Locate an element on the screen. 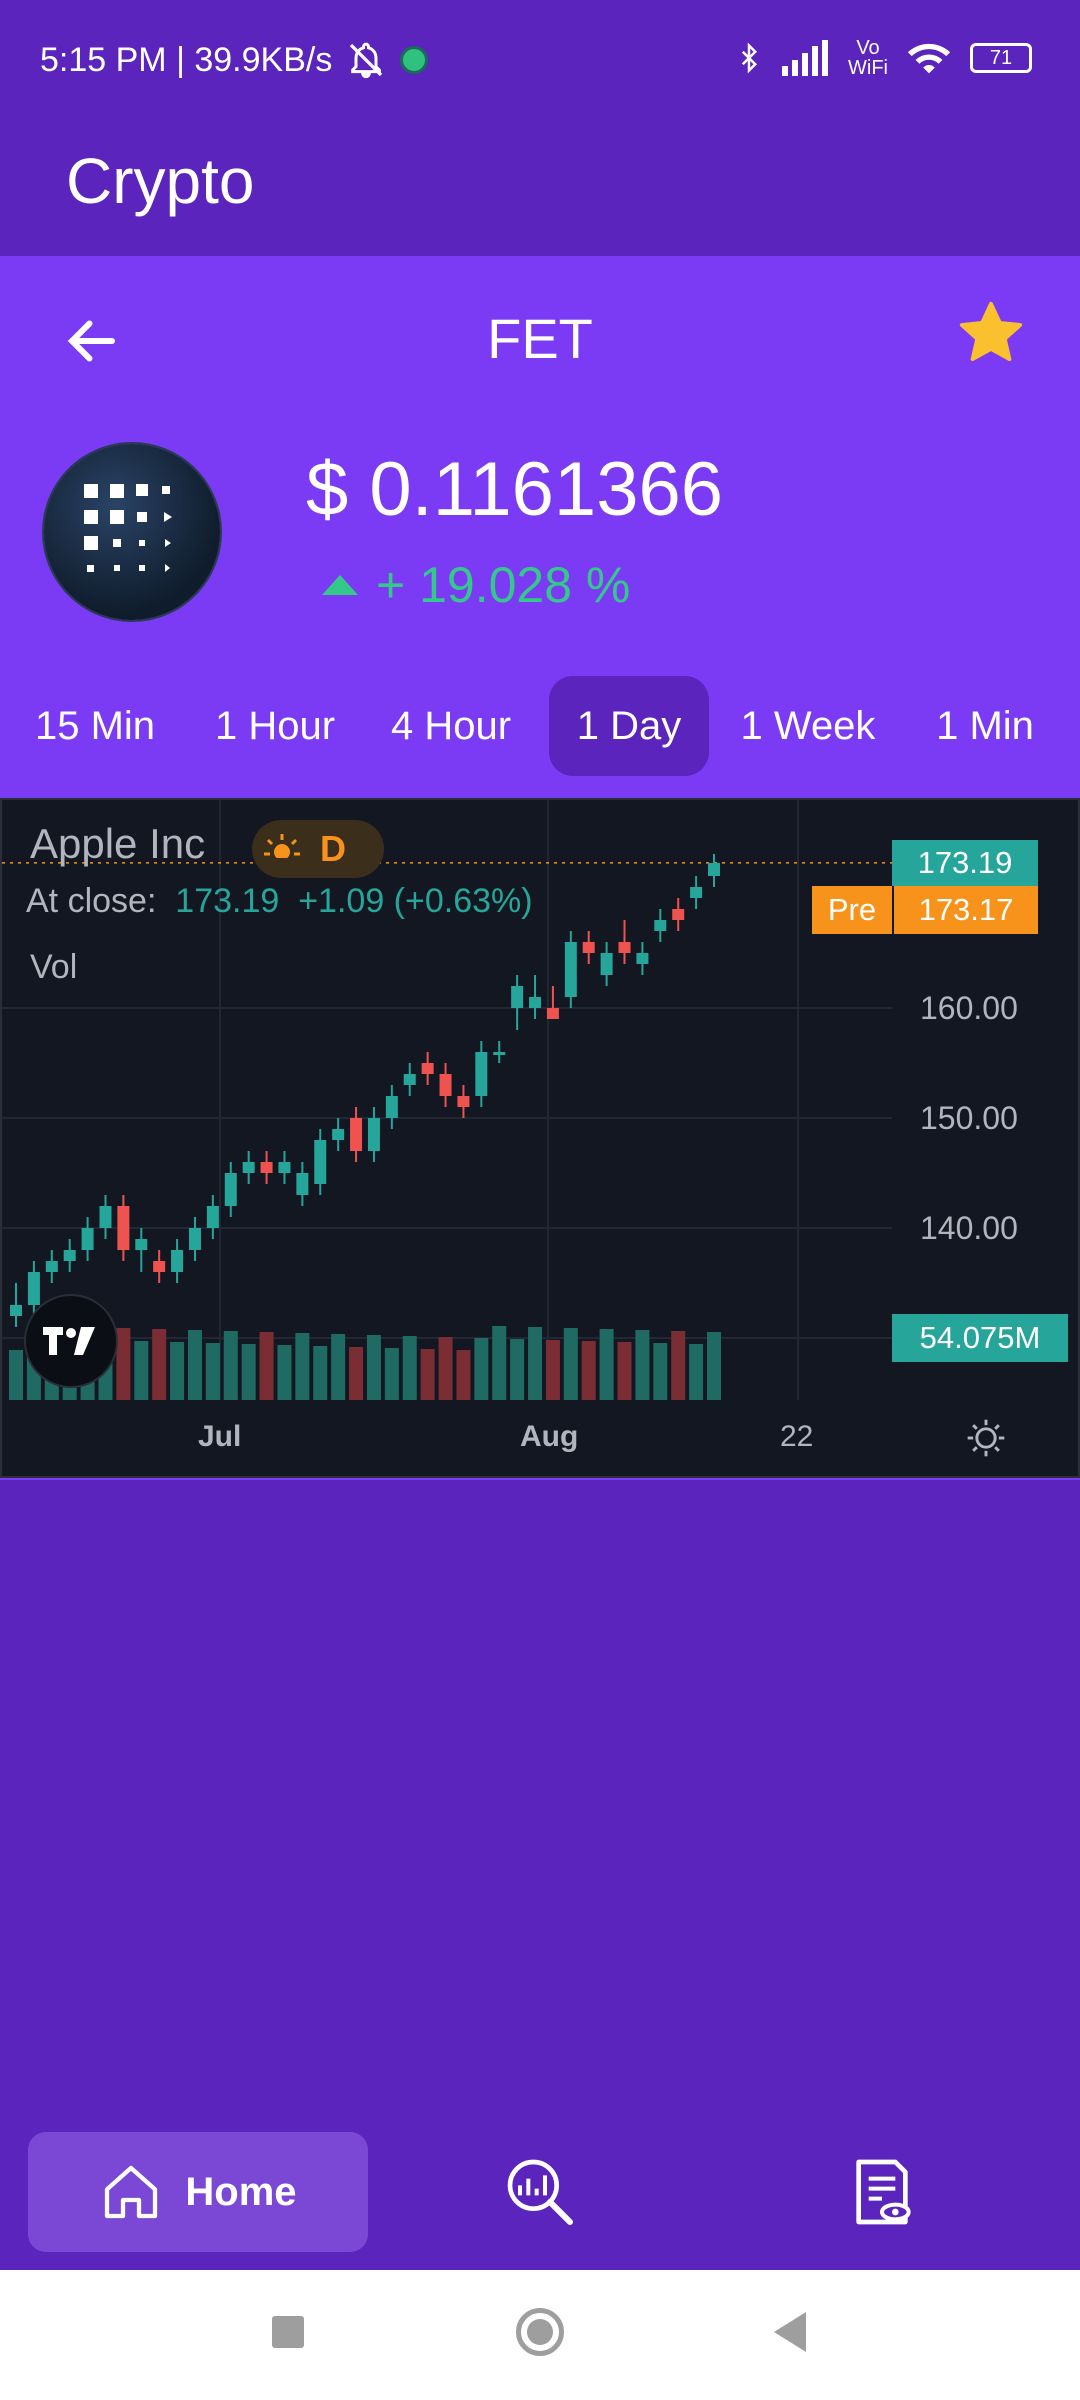  nav-home-button: Home is located at coordinates (198, 2192).